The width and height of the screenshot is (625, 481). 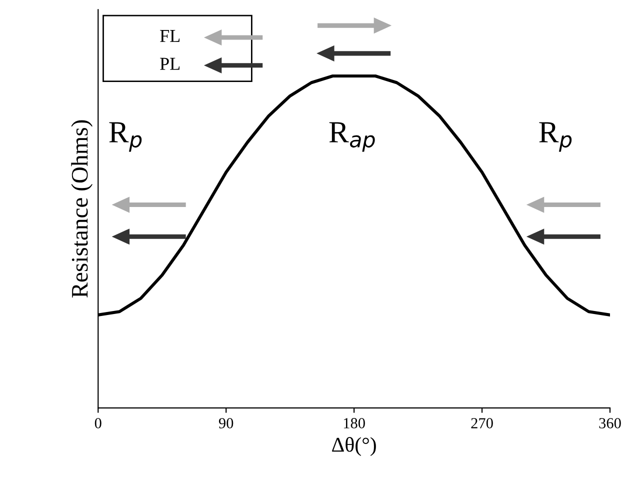 What do you see at coordinates (482, 423) in the screenshot?
I see `x-tick-label: 270` at bounding box center [482, 423].